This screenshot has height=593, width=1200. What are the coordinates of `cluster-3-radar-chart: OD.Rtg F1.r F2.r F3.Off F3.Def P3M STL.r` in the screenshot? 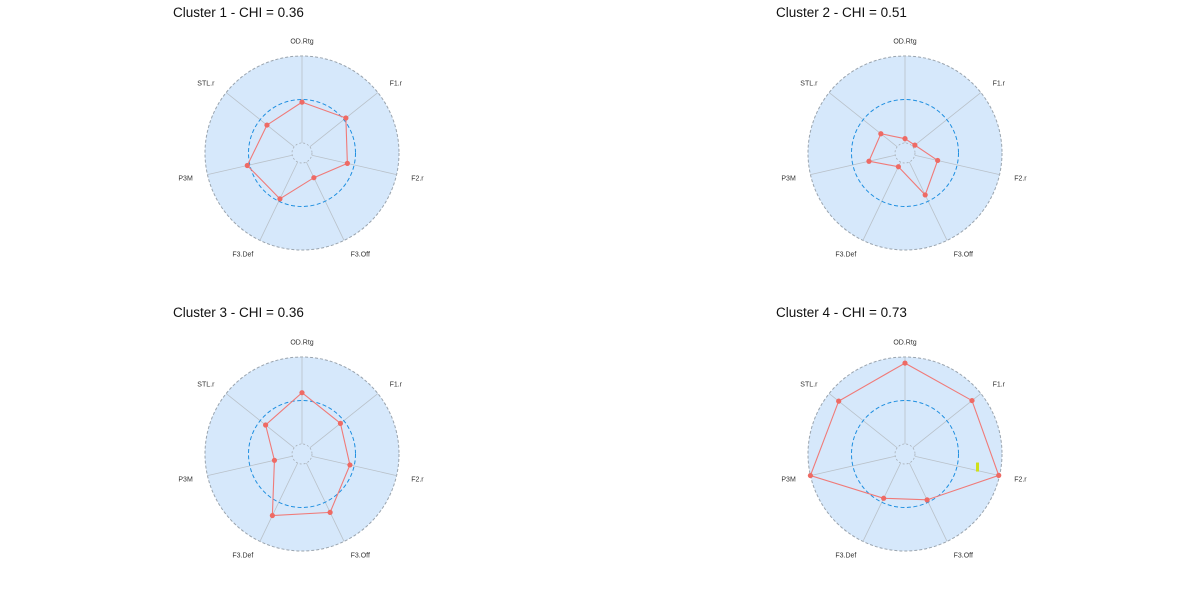 It's located at (301, 450).